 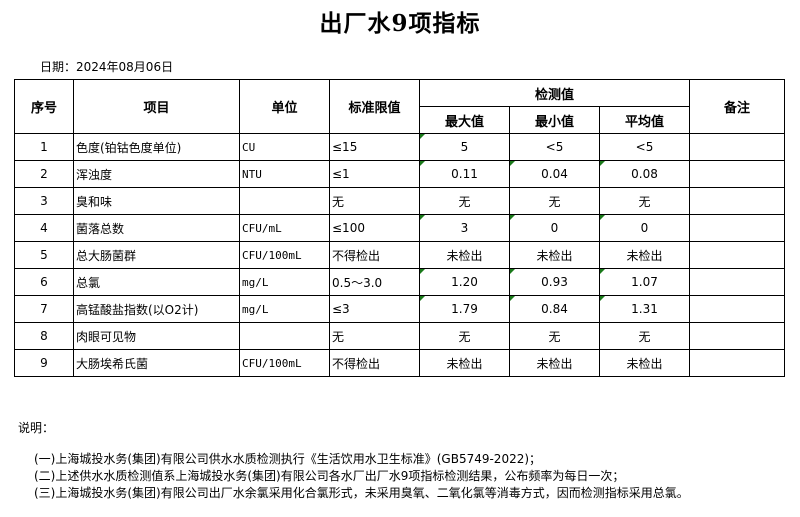 I want to click on row-unit: CU, so click(x=284, y=147).